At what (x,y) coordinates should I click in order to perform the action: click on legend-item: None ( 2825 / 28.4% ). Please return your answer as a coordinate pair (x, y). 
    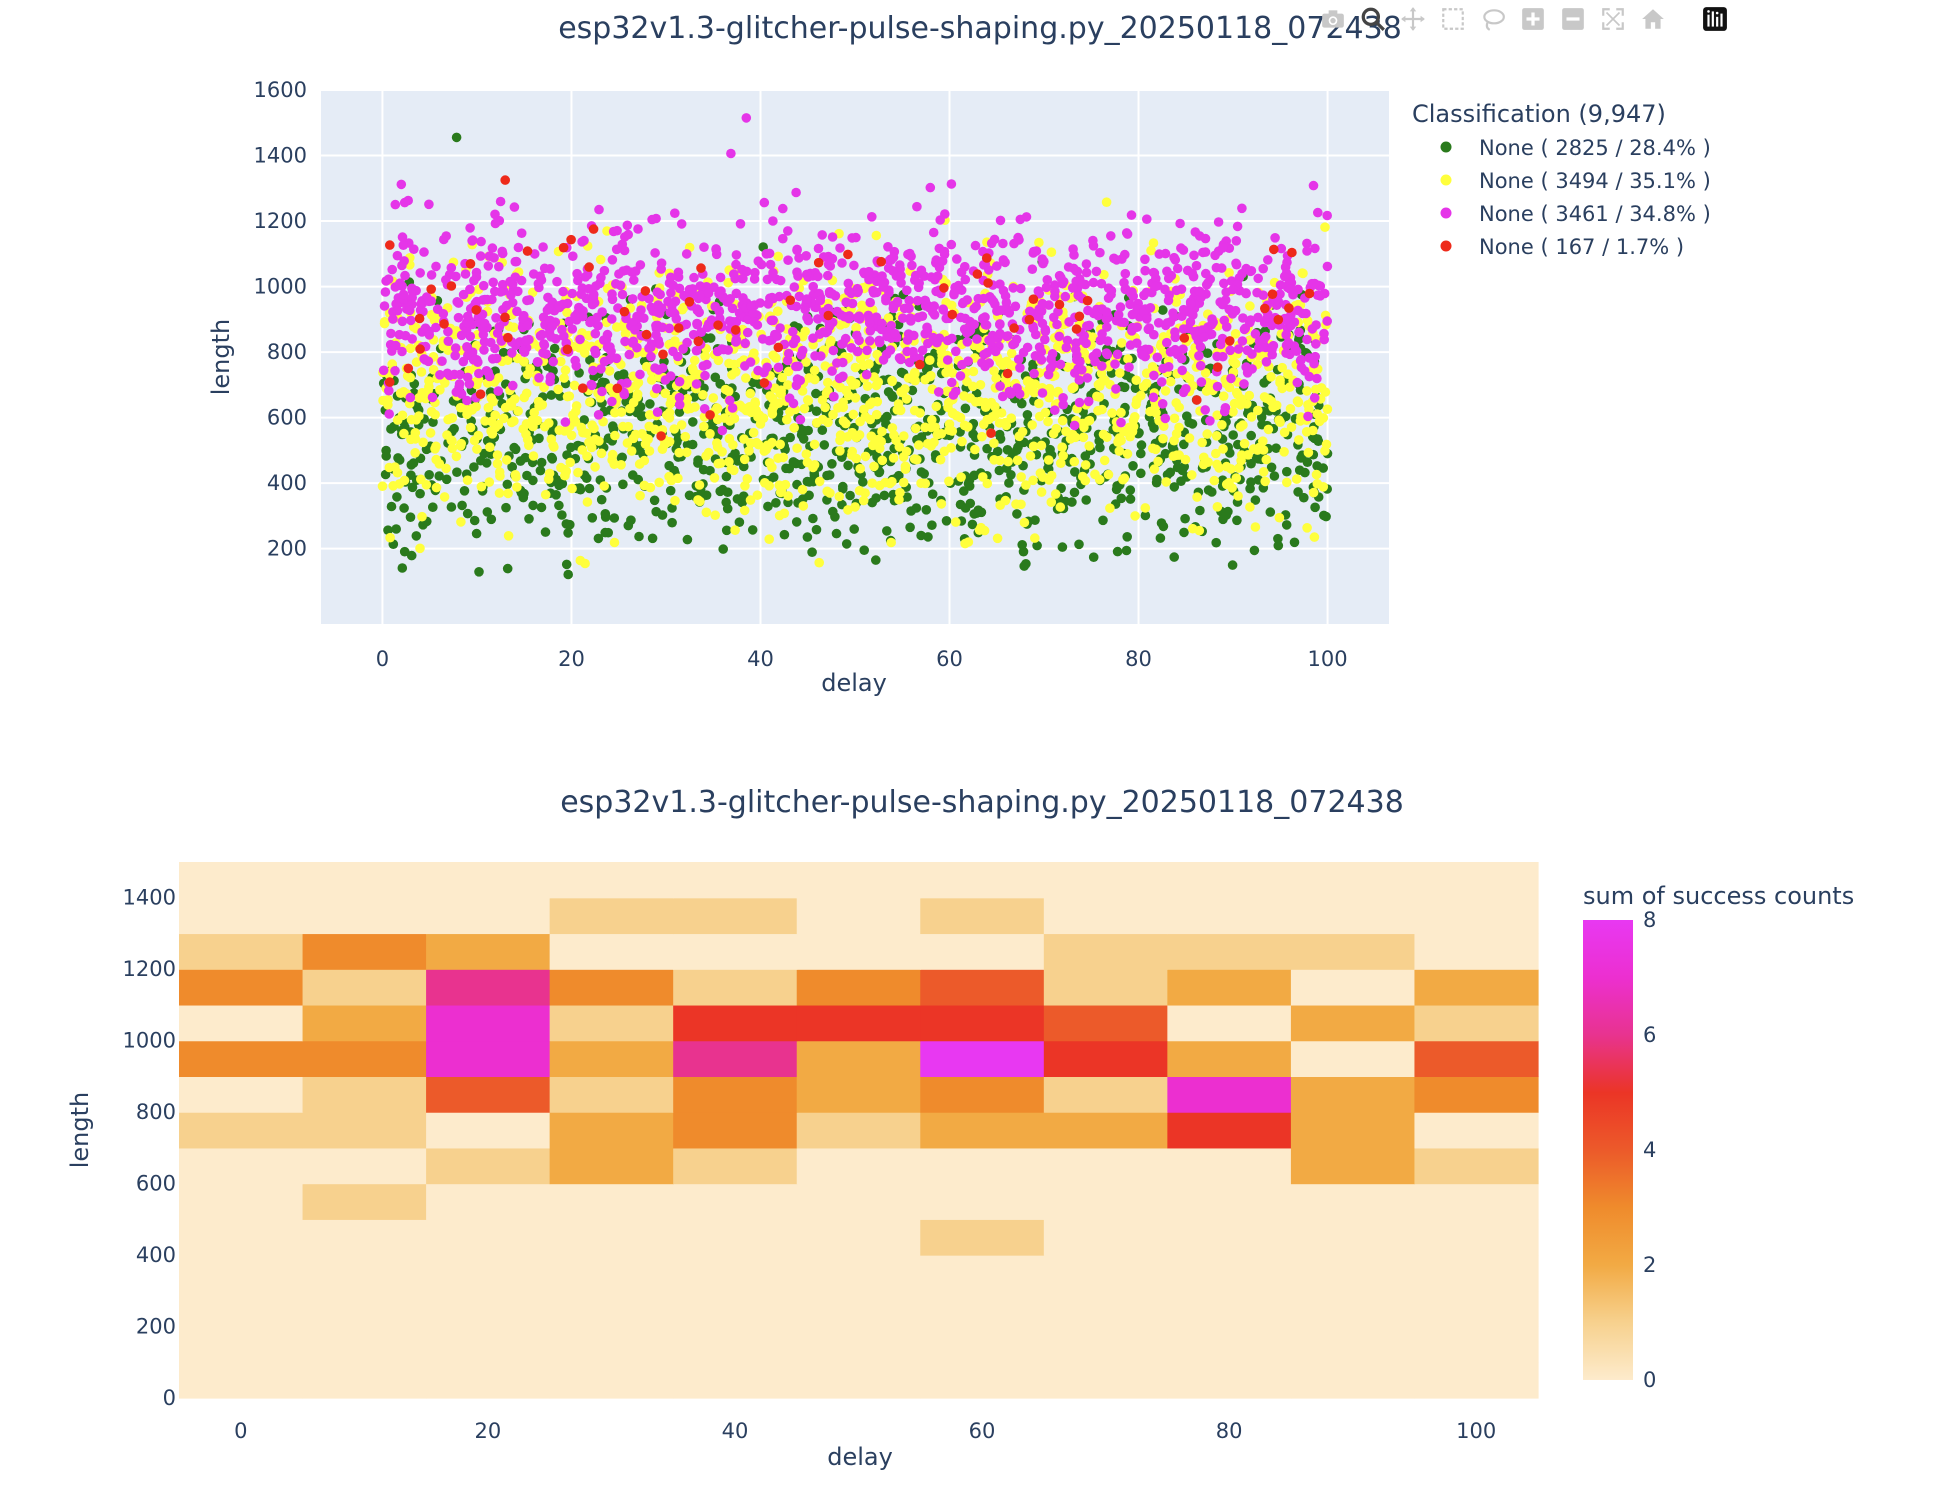
    Looking at the image, I should click on (1575, 148).